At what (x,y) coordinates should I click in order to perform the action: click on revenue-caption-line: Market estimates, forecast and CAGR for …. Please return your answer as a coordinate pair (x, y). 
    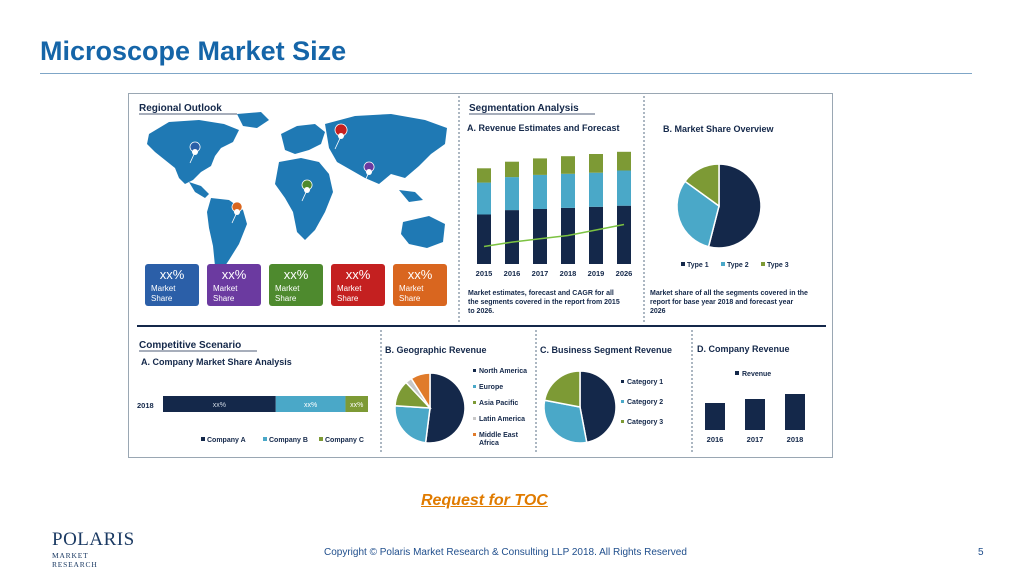
    Looking at the image, I should click on (541, 293).